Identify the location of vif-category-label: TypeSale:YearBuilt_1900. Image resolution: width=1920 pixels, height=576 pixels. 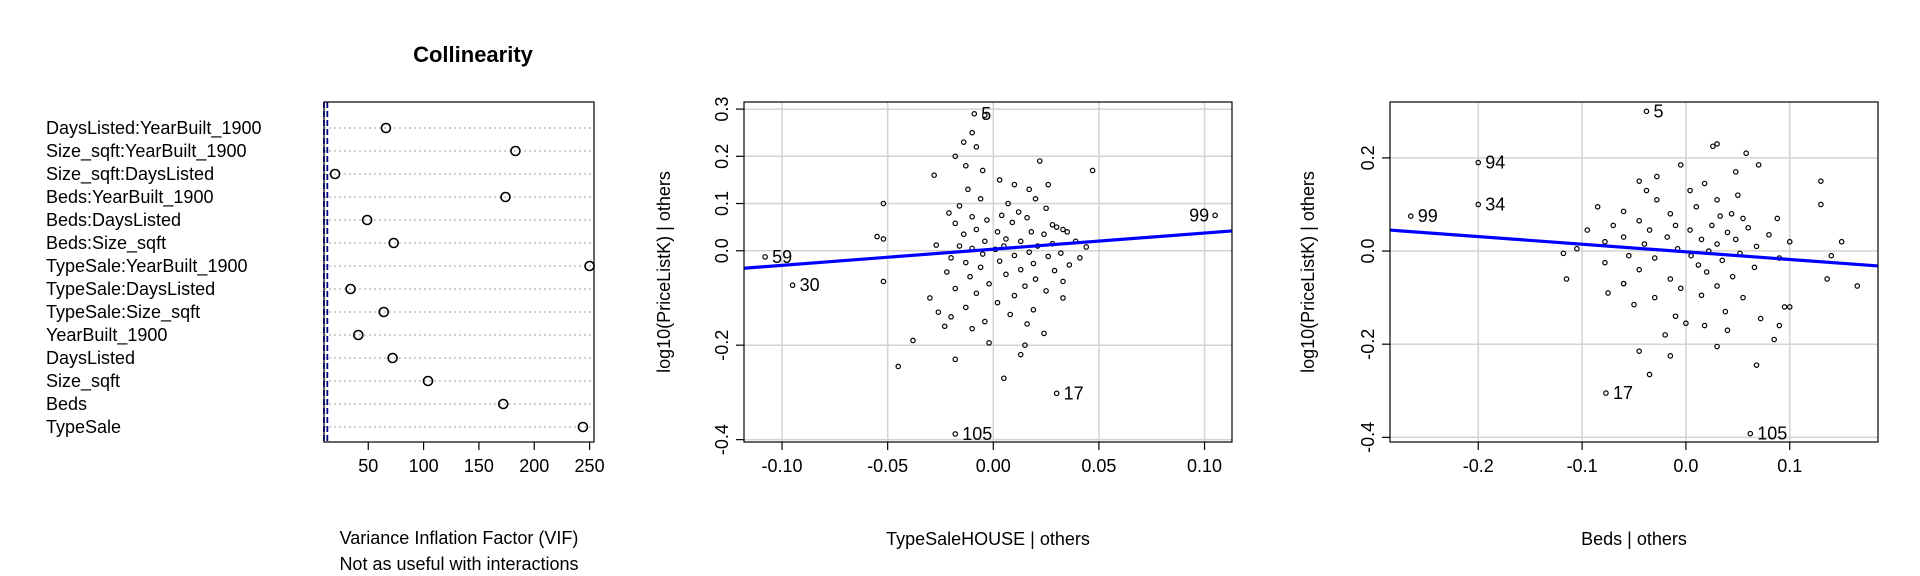
(147, 266).